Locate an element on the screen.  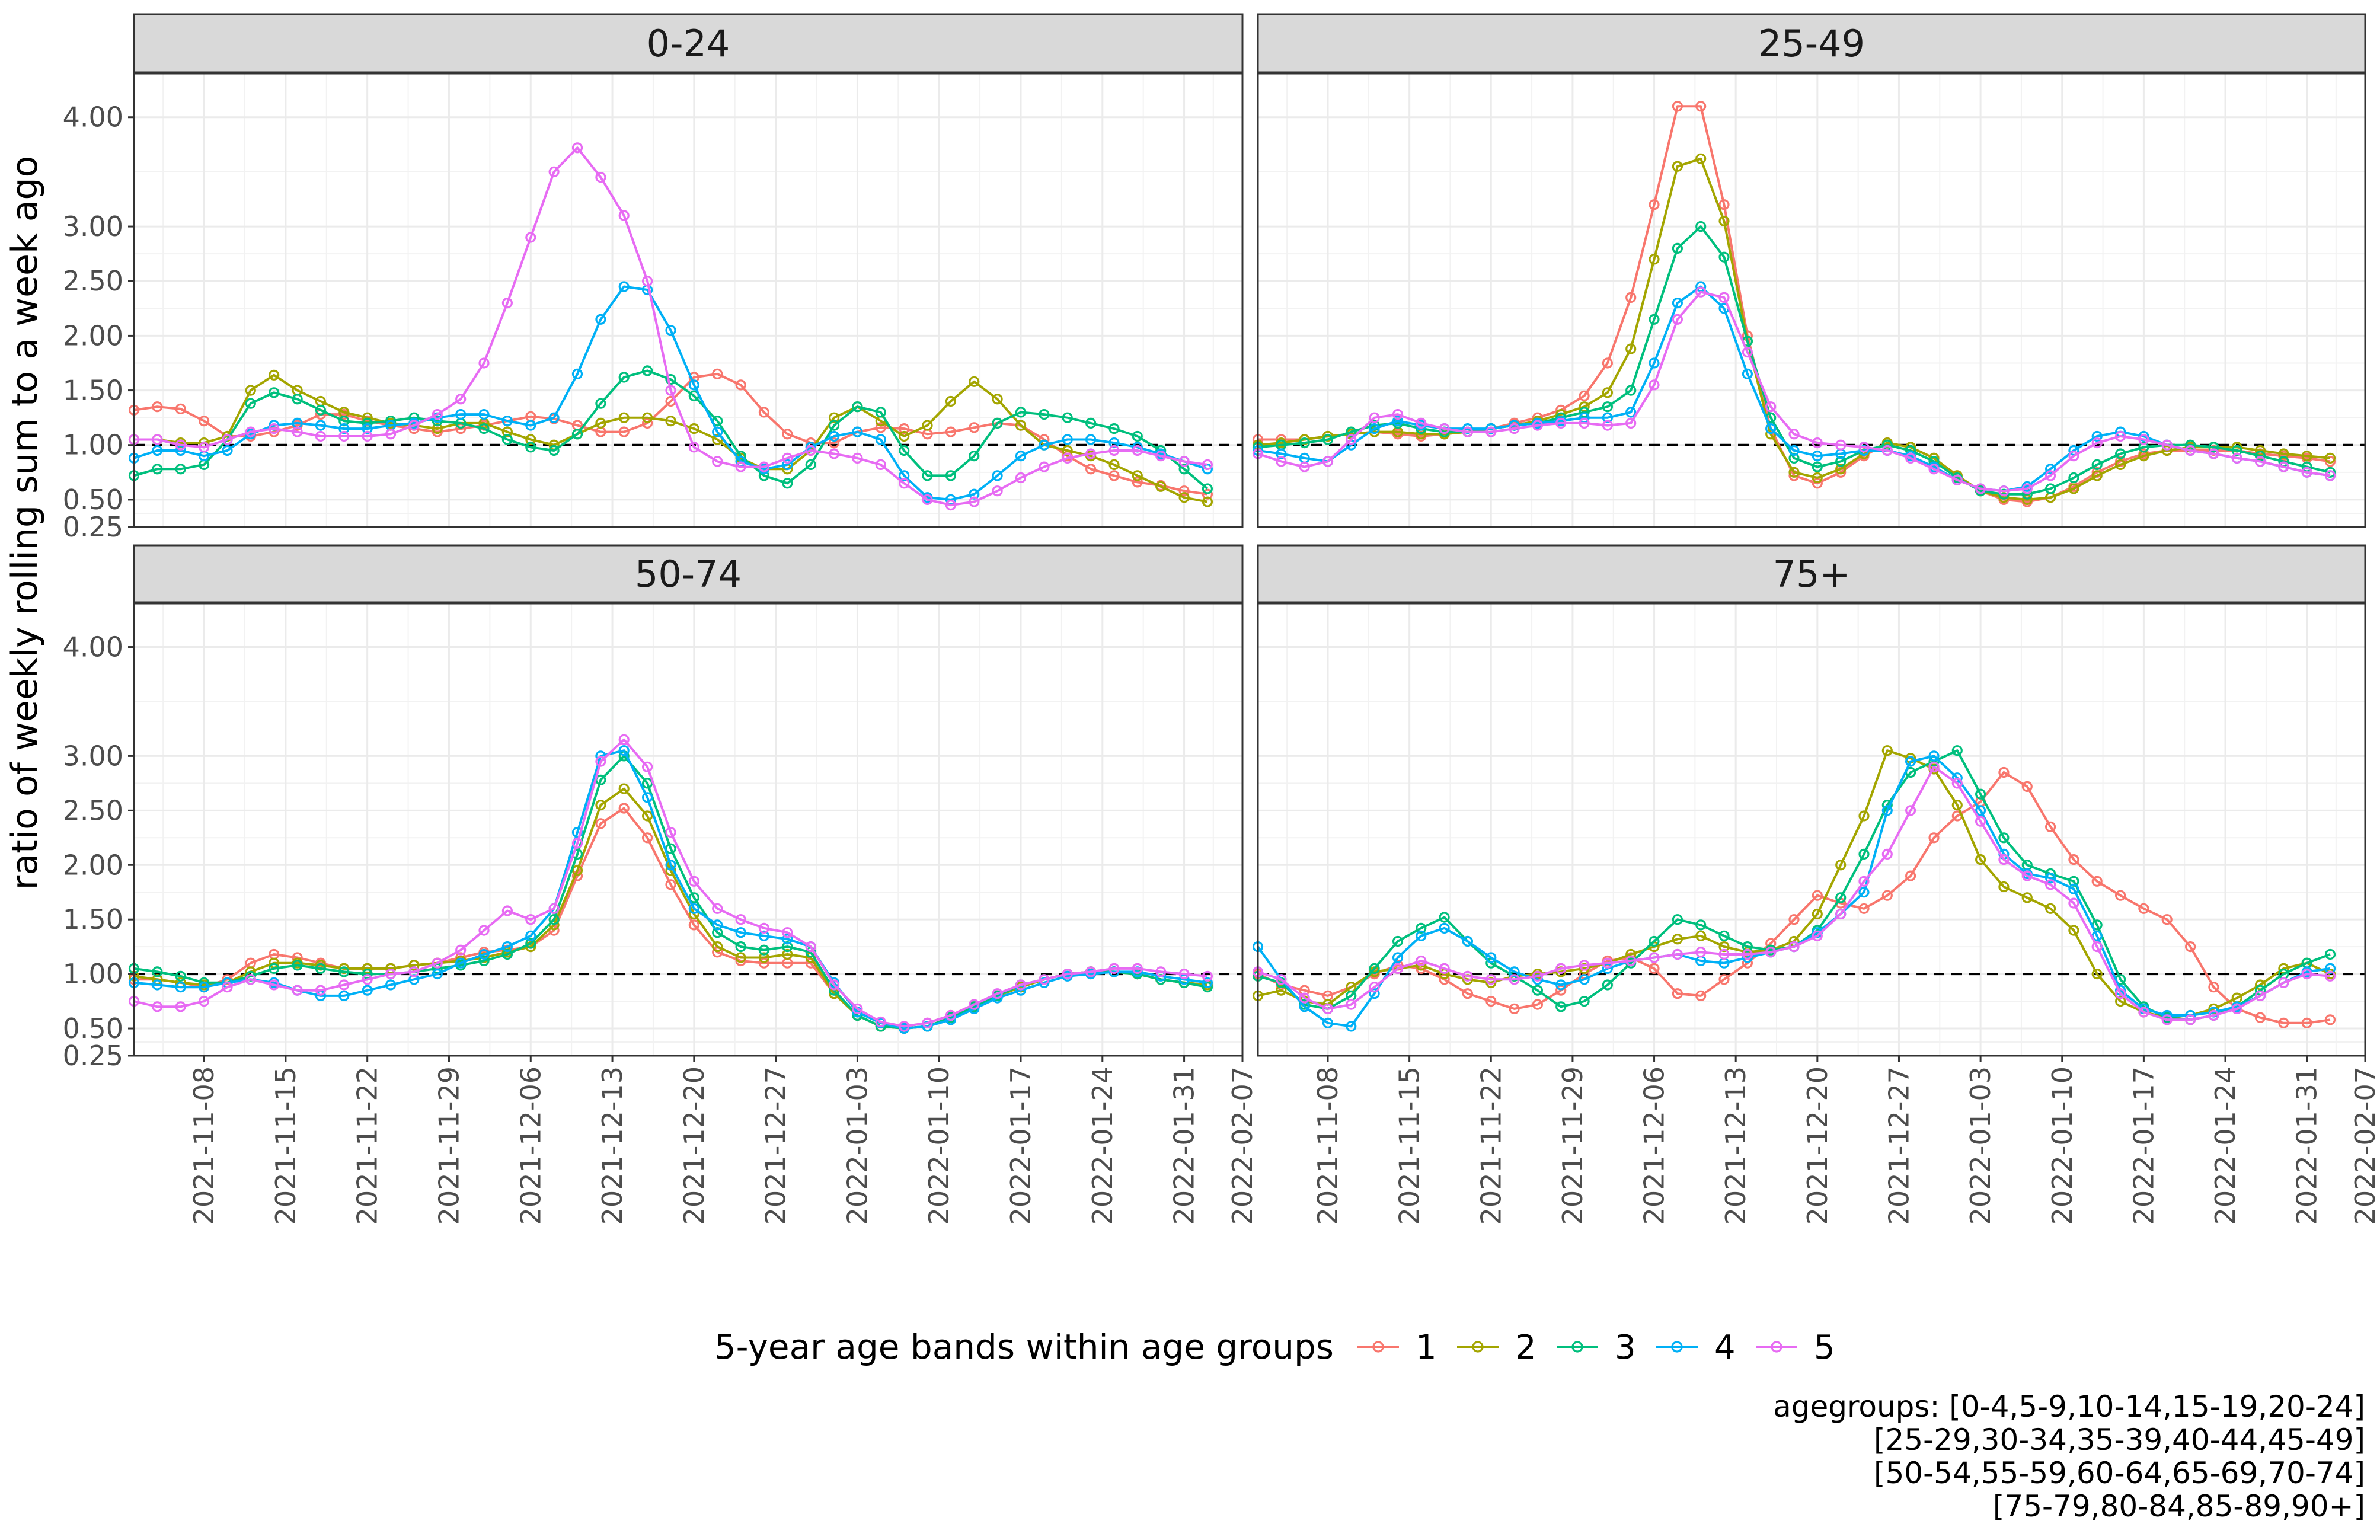
legend-label: 2 is located at coordinates (1525, 1347).